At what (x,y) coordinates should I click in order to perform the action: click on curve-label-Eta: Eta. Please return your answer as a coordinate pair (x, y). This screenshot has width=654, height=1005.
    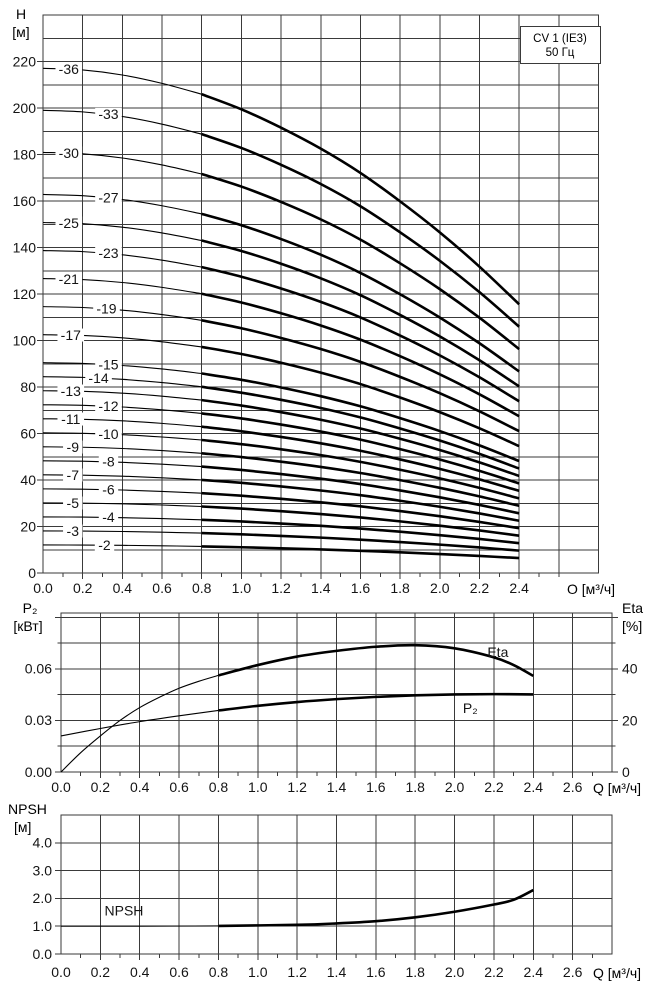
    Looking at the image, I should click on (497, 652).